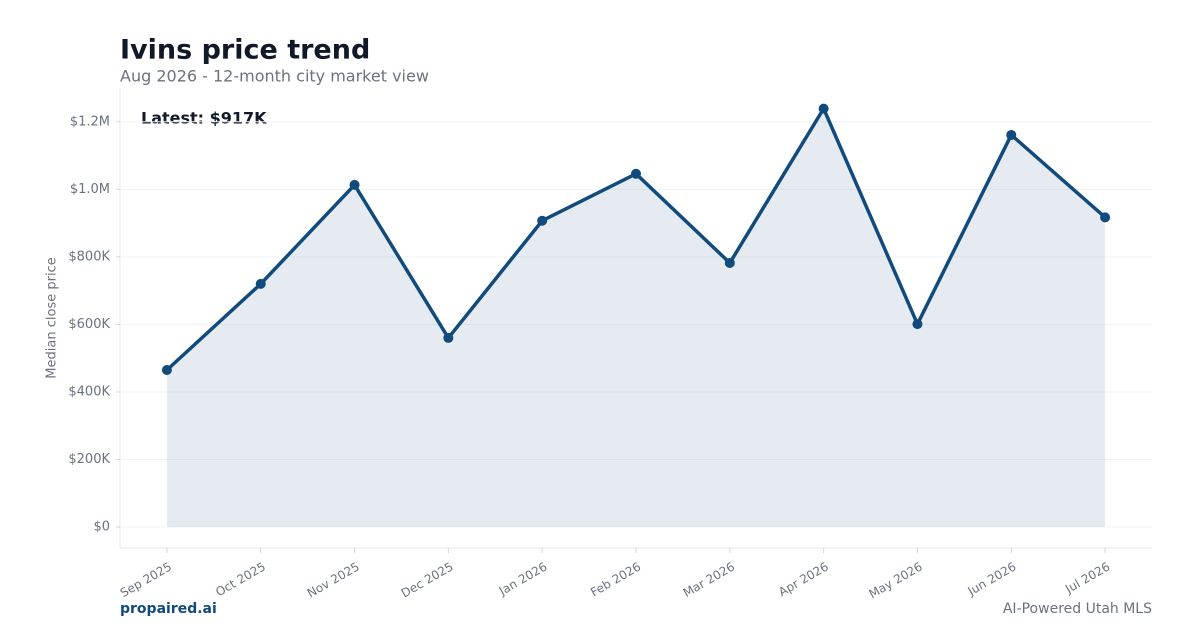 Image resolution: width=1200 pixels, height=630 pixels. Describe the element at coordinates (89, 324) in the screenshot. I see `y-tick-label: $600K` at that location.